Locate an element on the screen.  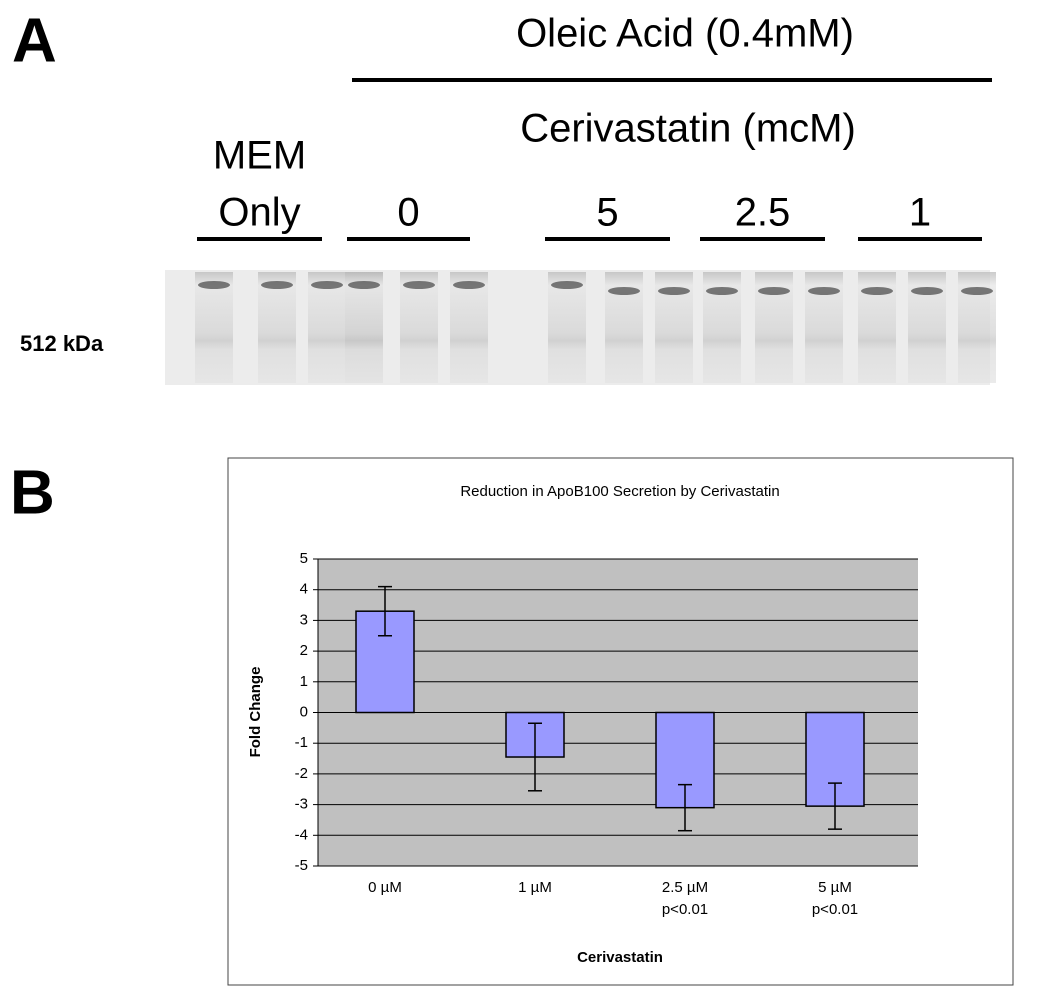
group-label: MEM is located at coordinates (259, 156).